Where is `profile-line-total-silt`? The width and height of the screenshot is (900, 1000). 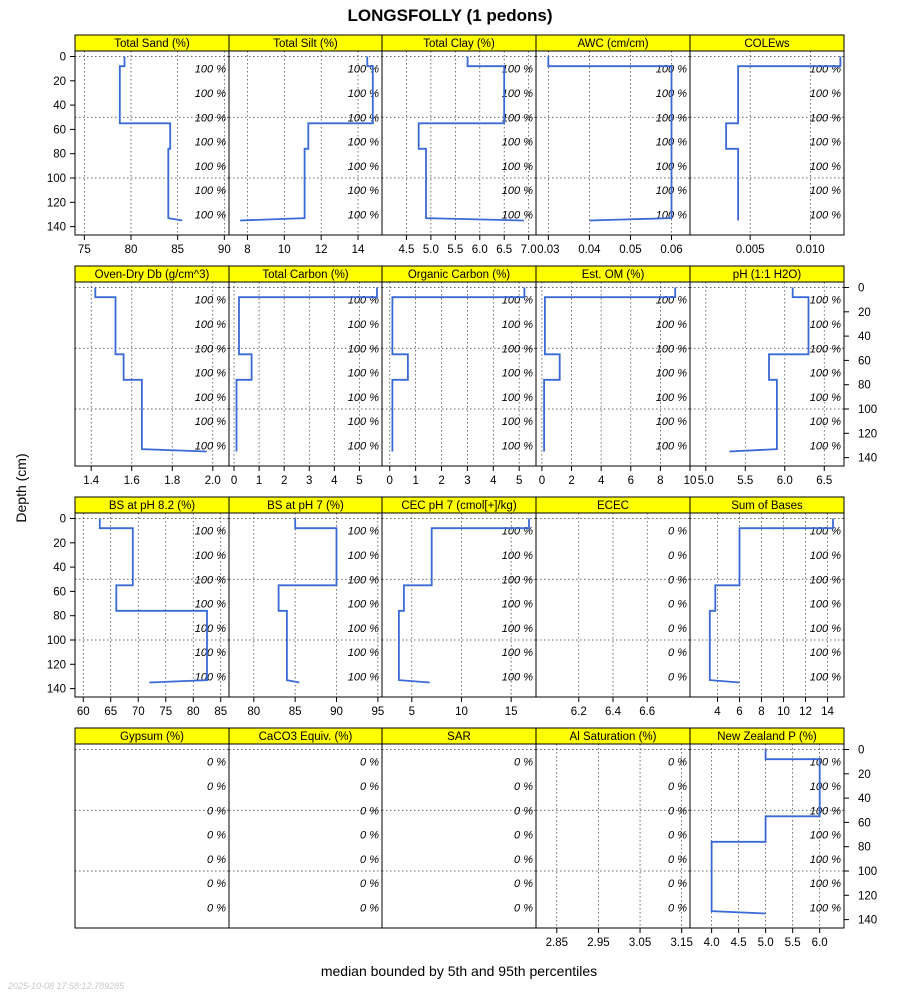
profile-line-total-silt is located at coordinates (307, 139).